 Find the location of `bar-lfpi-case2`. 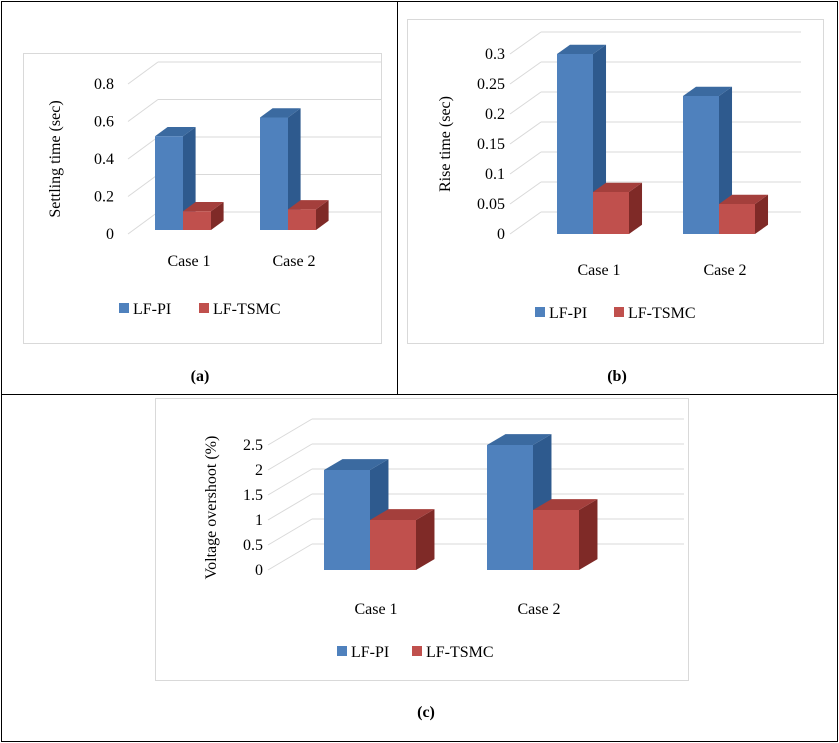

bar-lfpi-case2 is located at coordinates (280, 169).